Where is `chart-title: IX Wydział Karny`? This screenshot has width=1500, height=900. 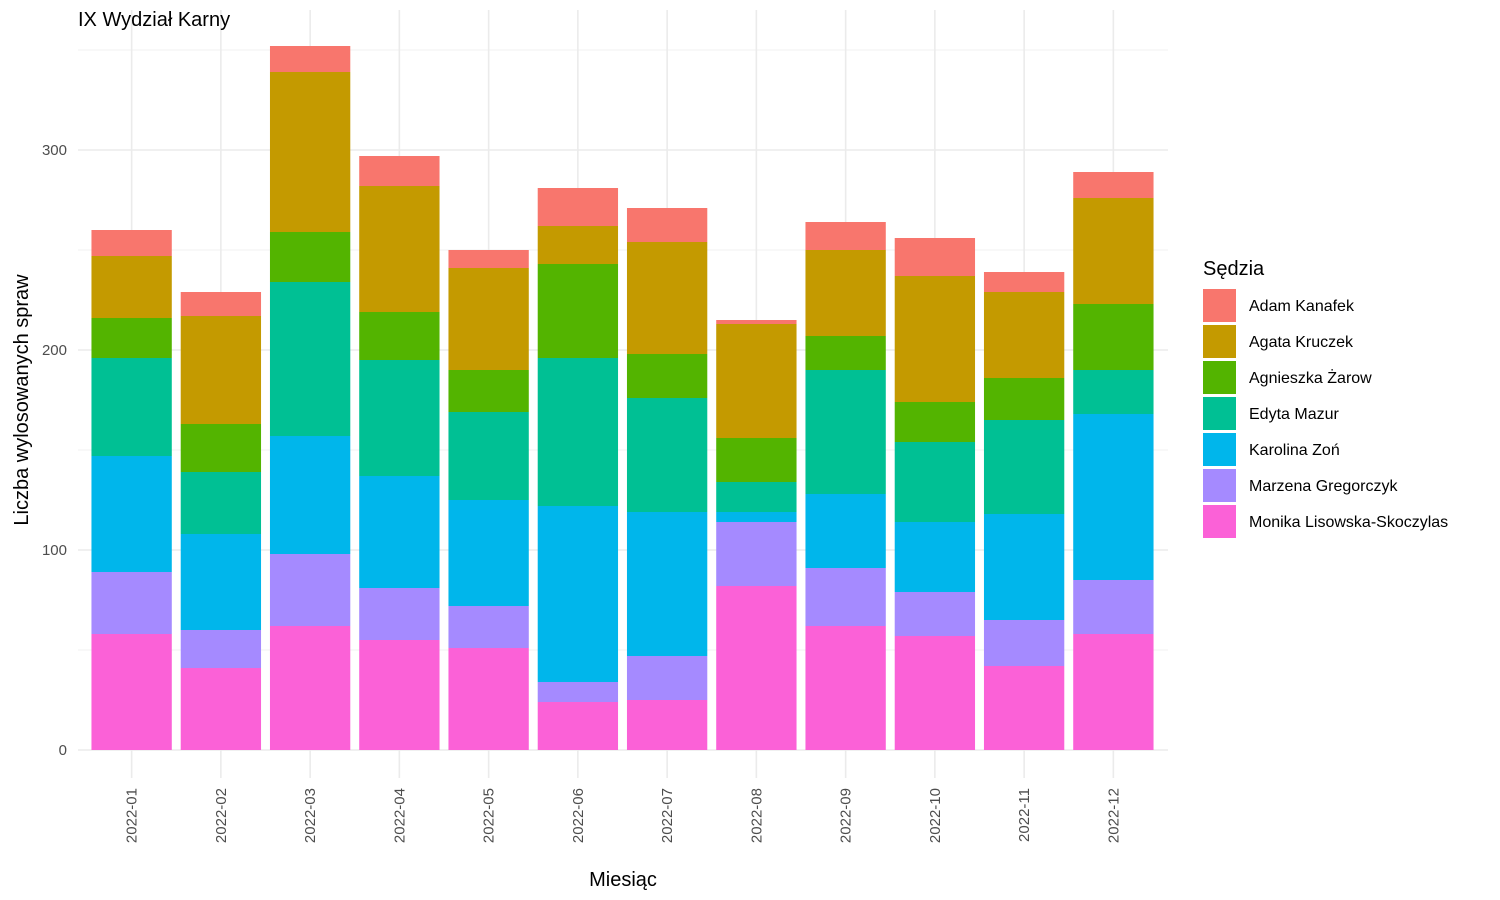 chart-title: IX Wydział Karny is located at coordinates (154, 20).